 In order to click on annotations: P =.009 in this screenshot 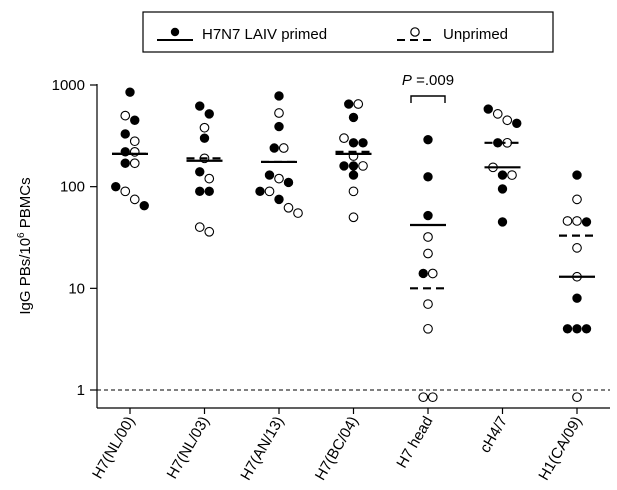, I will do `click(428, 87)`.